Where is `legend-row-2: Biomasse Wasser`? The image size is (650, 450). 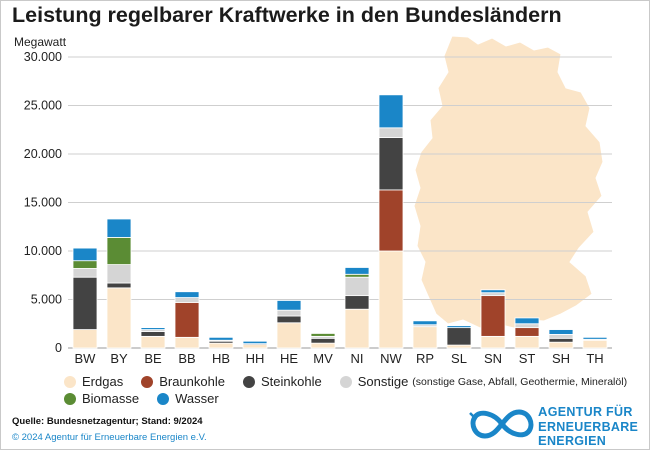 legend-row-2: Biomasse Wasser is located at coordinates (349, 398).